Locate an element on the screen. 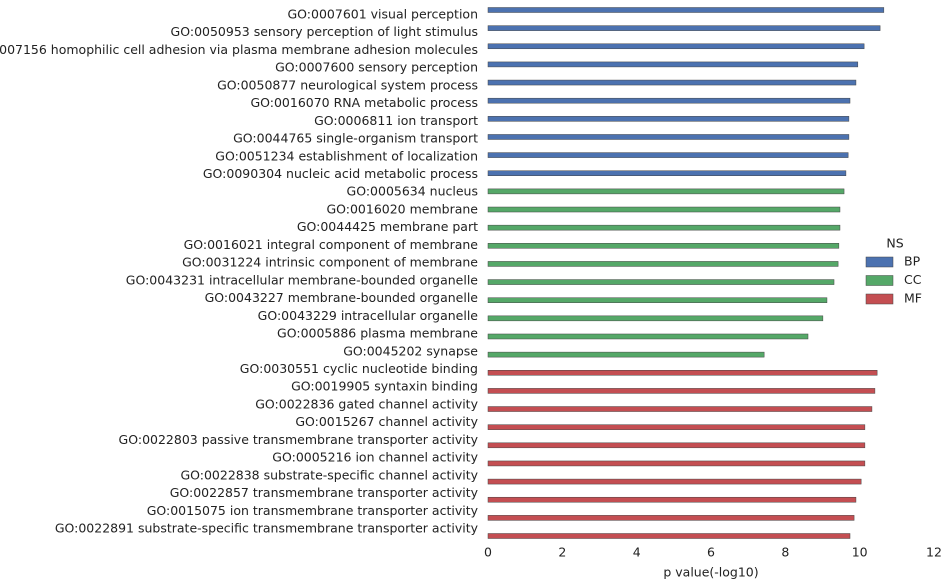 This screenshot has width=948, height=587. y-tick-label: GO:0044765 single-organism transport is located at coordinates (355, 138).